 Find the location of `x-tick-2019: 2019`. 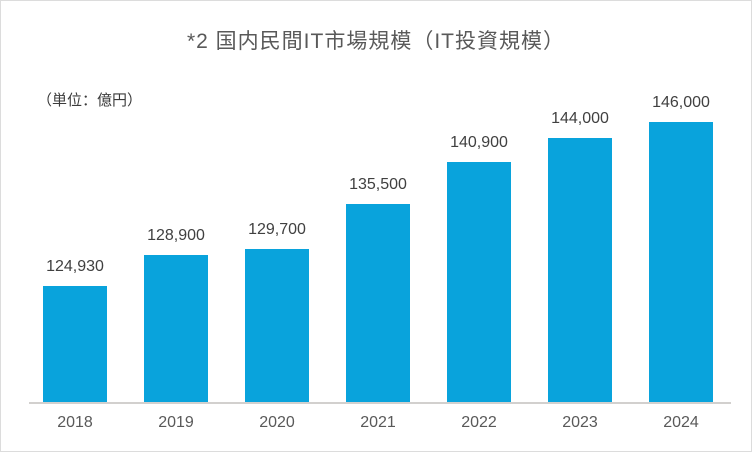

x-tick-2019: 2019 is located at coordinates (176, 422).